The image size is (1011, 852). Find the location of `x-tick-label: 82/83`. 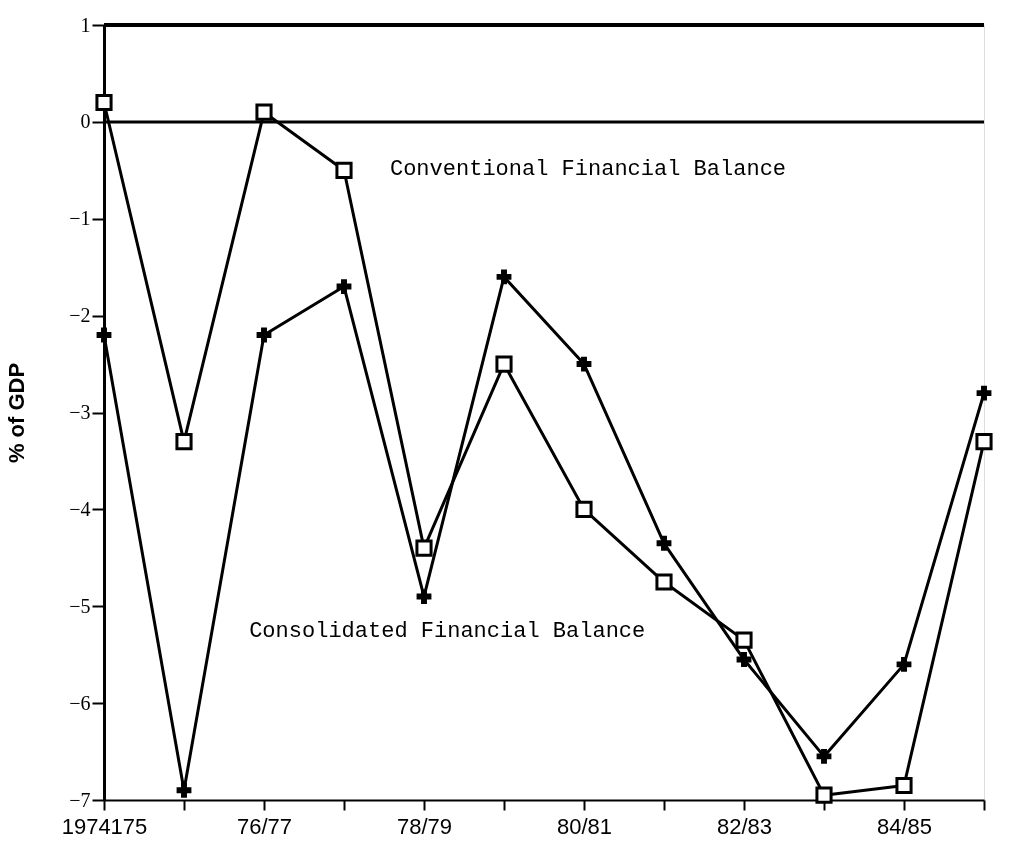

x-tick-label: 82/83 is located at coordinates (744, 826).